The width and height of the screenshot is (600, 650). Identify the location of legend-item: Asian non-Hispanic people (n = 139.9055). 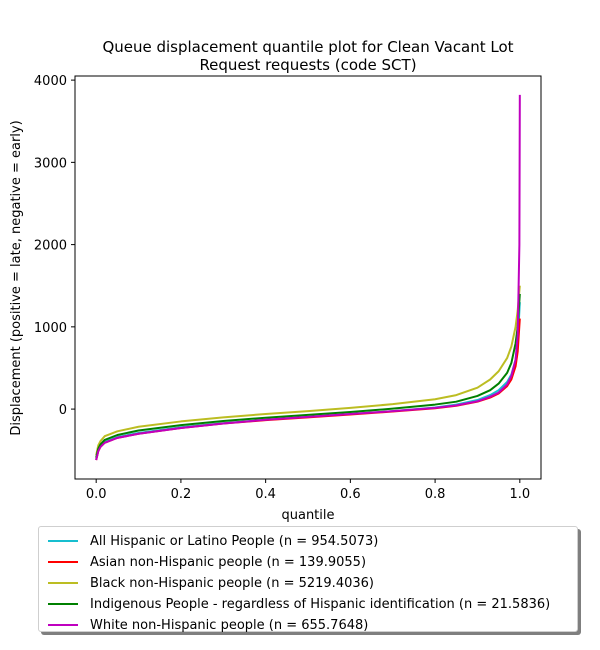
(202, 562).